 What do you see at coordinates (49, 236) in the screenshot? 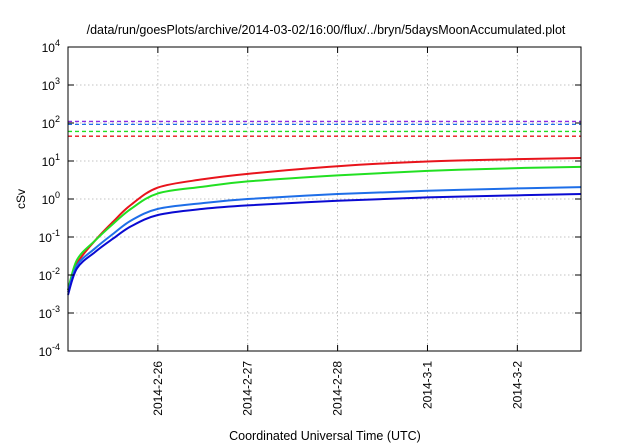
I see `y-tick-label: 10⁻¹` at bounding box center [49, 236].